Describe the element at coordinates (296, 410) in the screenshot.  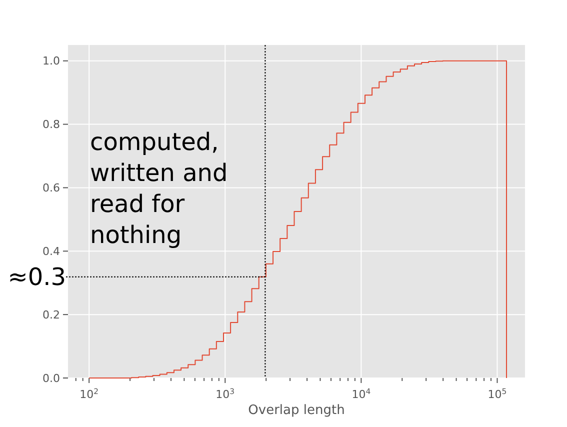
I see `x-axis-title: Overlap length` at that location.